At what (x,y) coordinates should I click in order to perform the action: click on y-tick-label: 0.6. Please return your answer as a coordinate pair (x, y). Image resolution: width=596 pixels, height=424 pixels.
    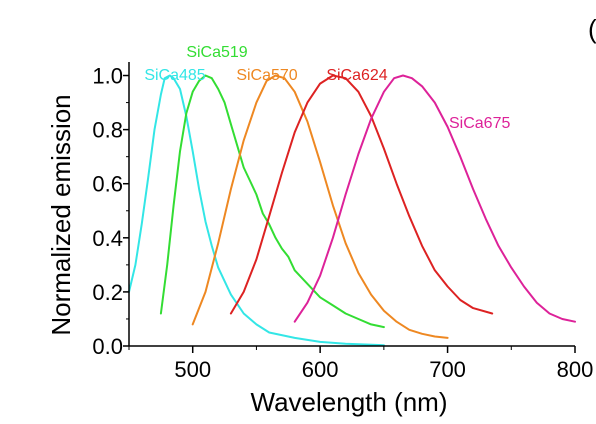
    Looking at the image, I should click on (107, 184).